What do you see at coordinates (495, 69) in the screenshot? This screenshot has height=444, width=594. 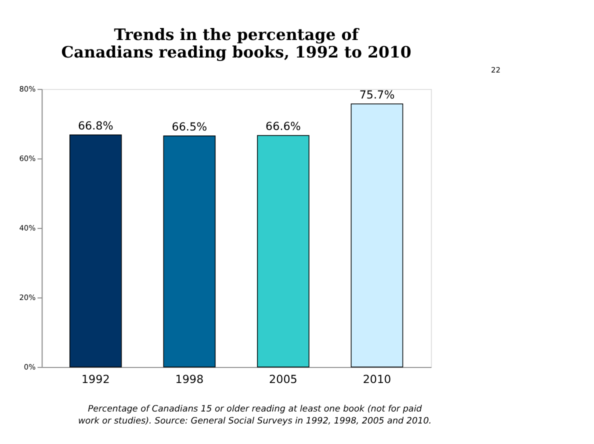 I see `text: 22` at bounding box center [495, 69].